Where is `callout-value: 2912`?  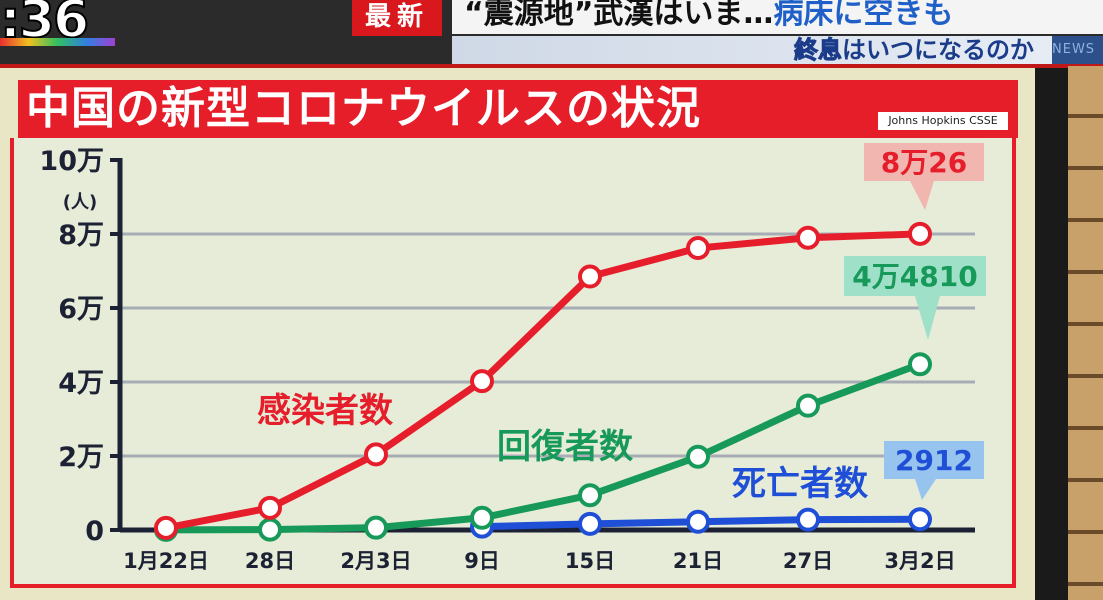
callout-value: 2912 is located at coordinates (934, 460).